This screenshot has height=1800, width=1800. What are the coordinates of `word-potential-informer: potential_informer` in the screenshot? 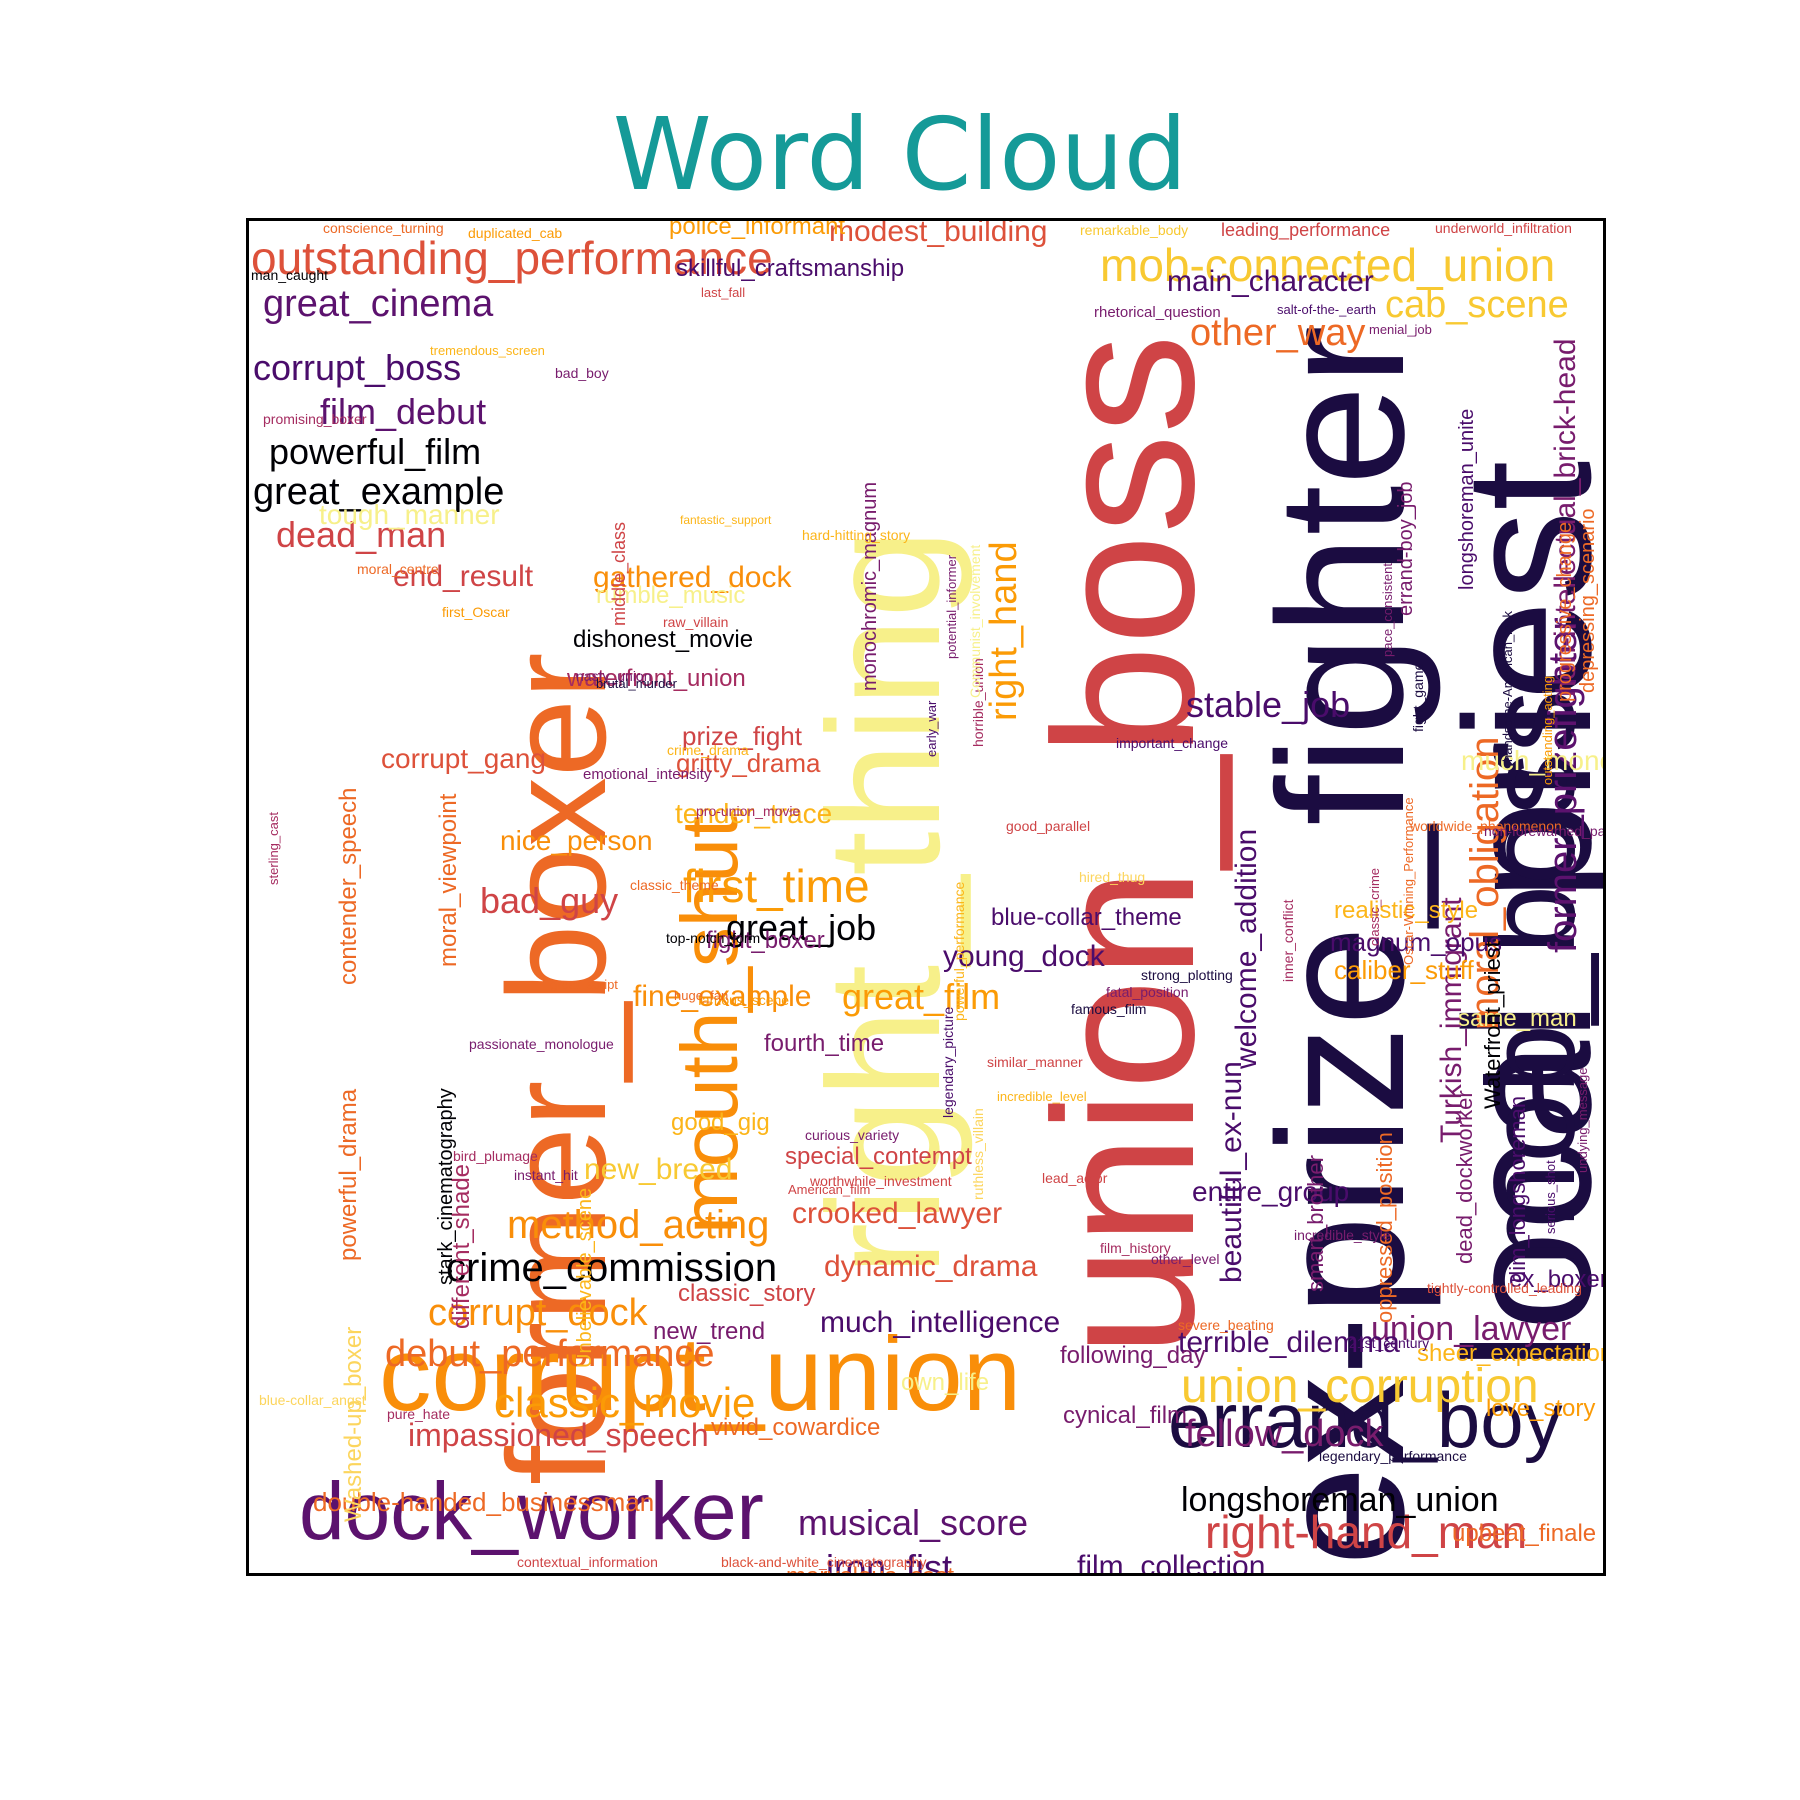 It's located at (951, 606).